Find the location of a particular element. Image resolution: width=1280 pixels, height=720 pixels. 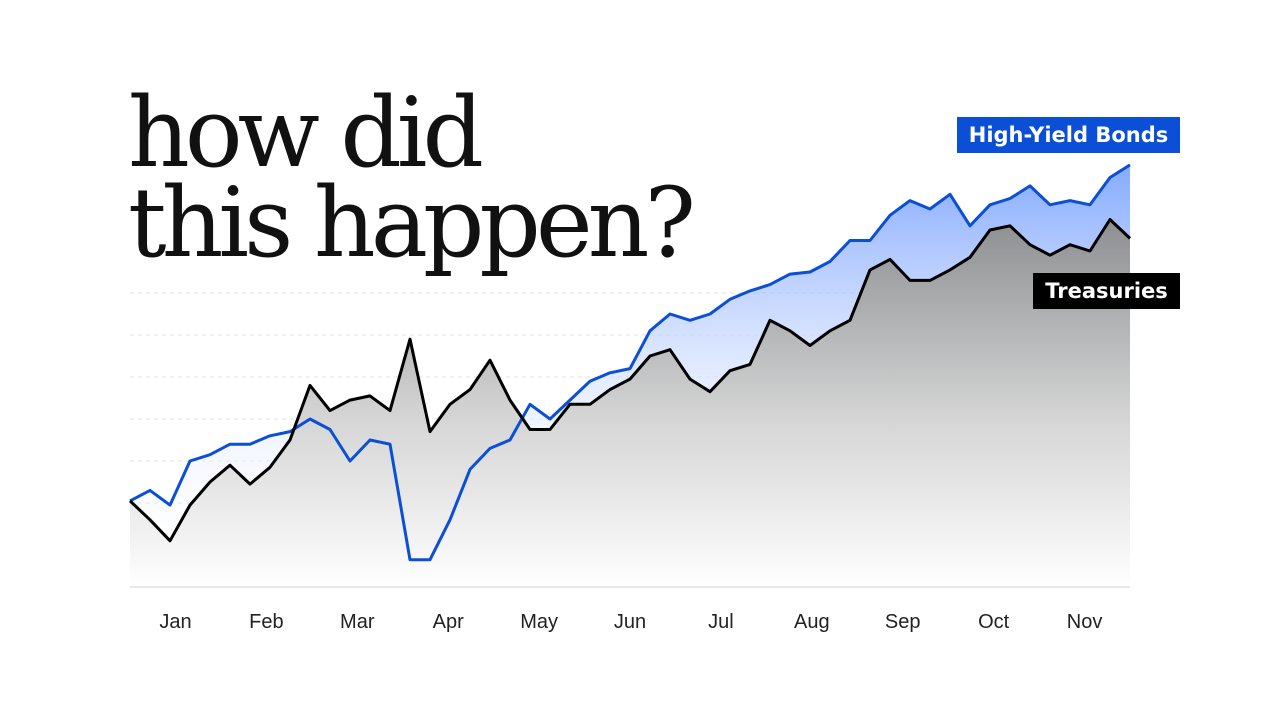

x-tick-label: Aug is located at coordinates (812, 622).